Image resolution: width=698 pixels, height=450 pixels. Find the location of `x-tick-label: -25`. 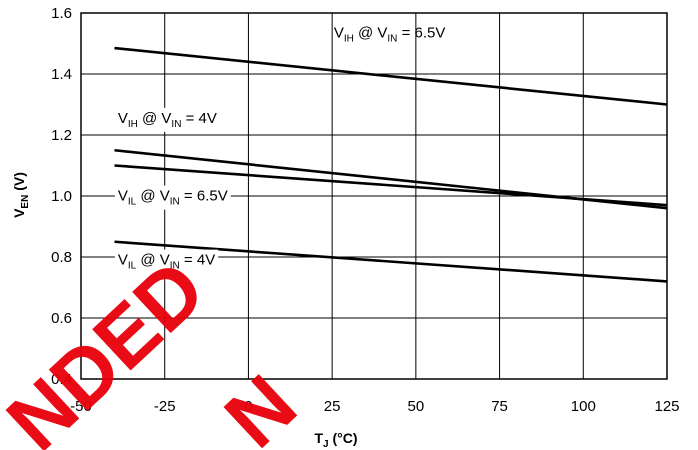

x-tick-label: -25 is located at coordinates (165, 406).